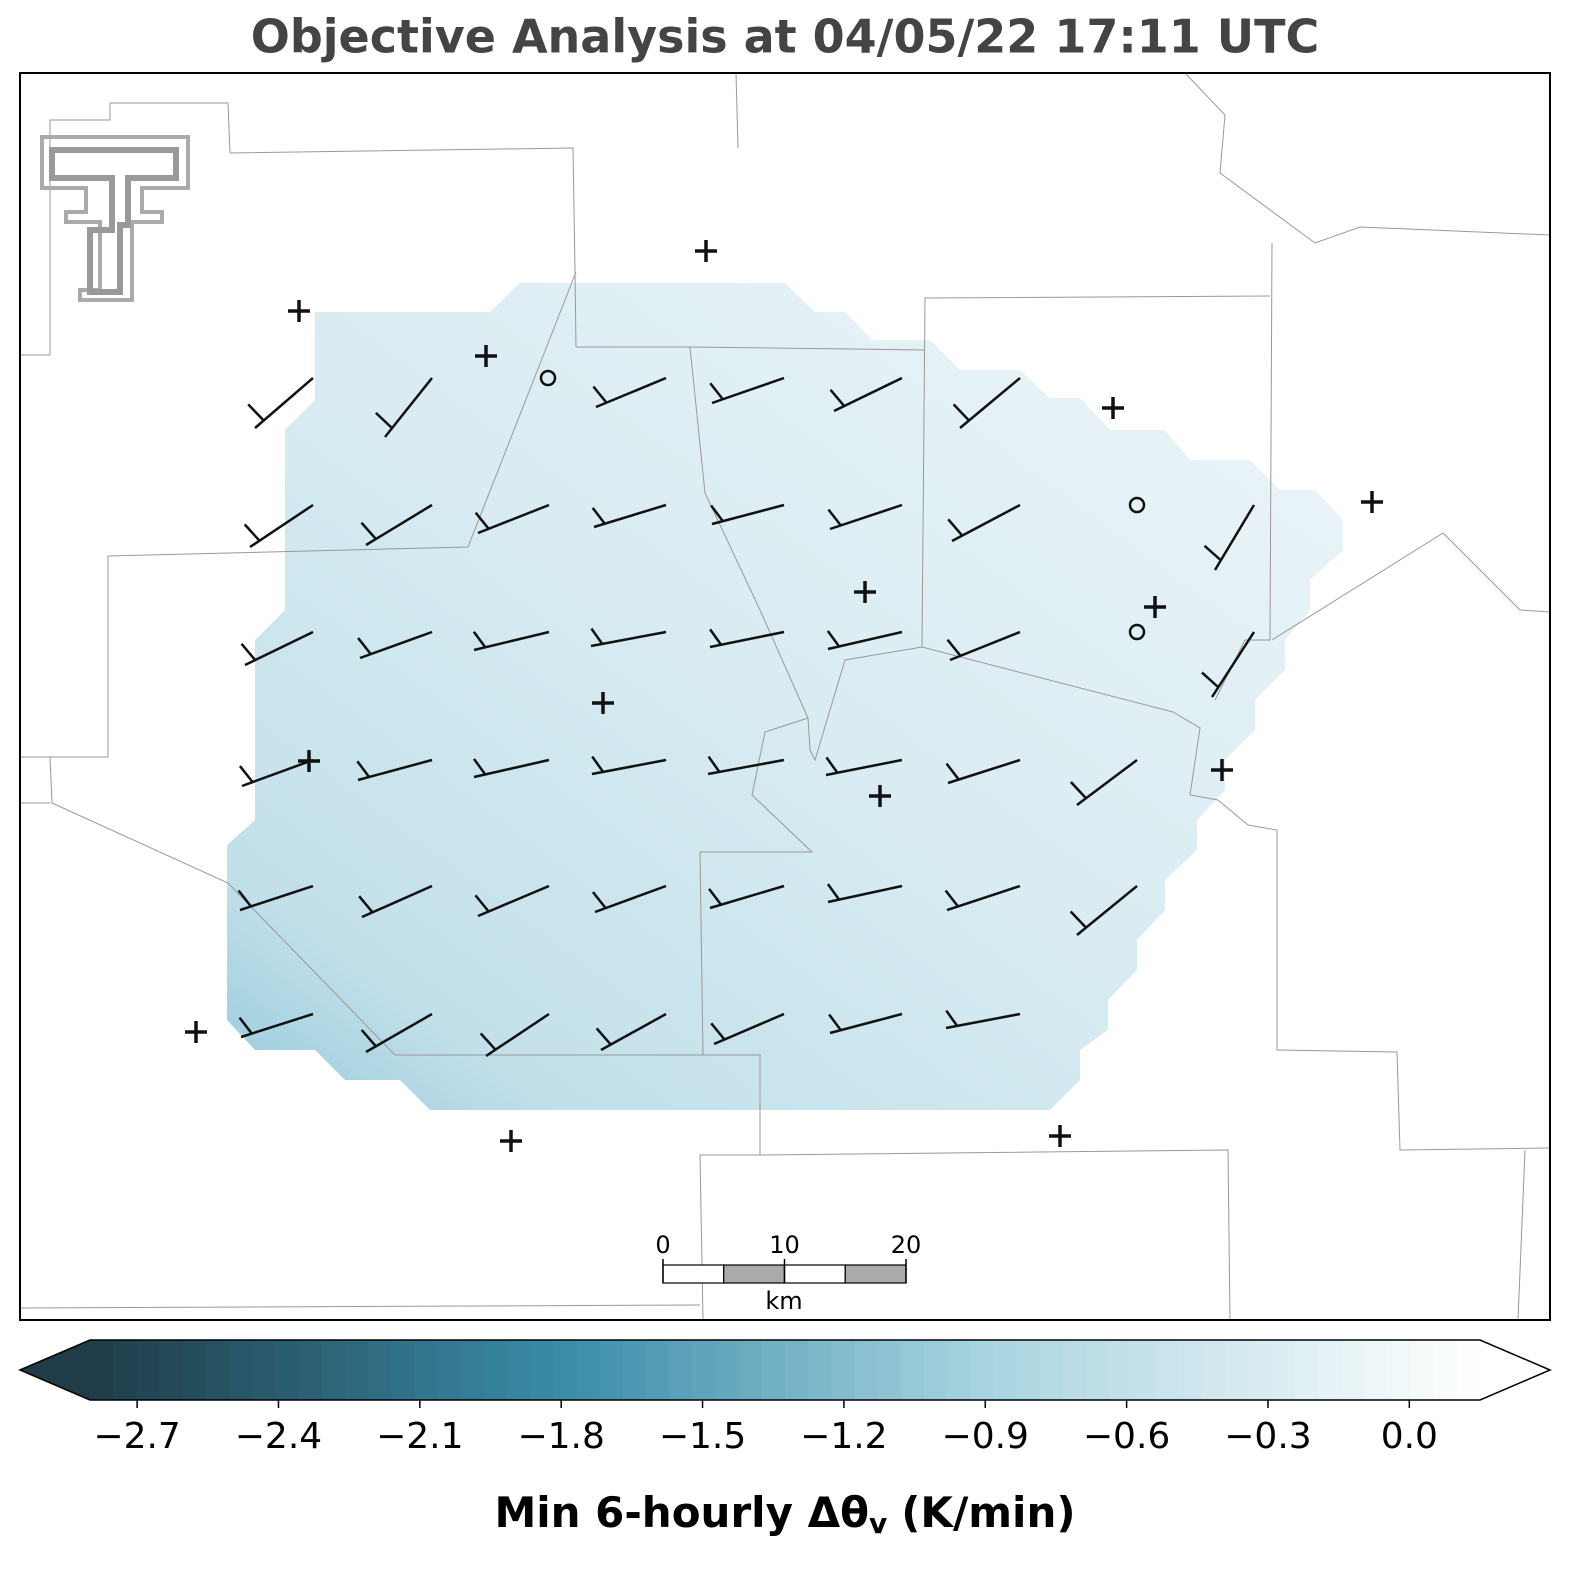  I want to click on colorbar: −2.7 −2.4 −2.1 −1.8 −1.5 −1.2 −0.9 −0.6 −0.3 0.0, so click(785, 1398).